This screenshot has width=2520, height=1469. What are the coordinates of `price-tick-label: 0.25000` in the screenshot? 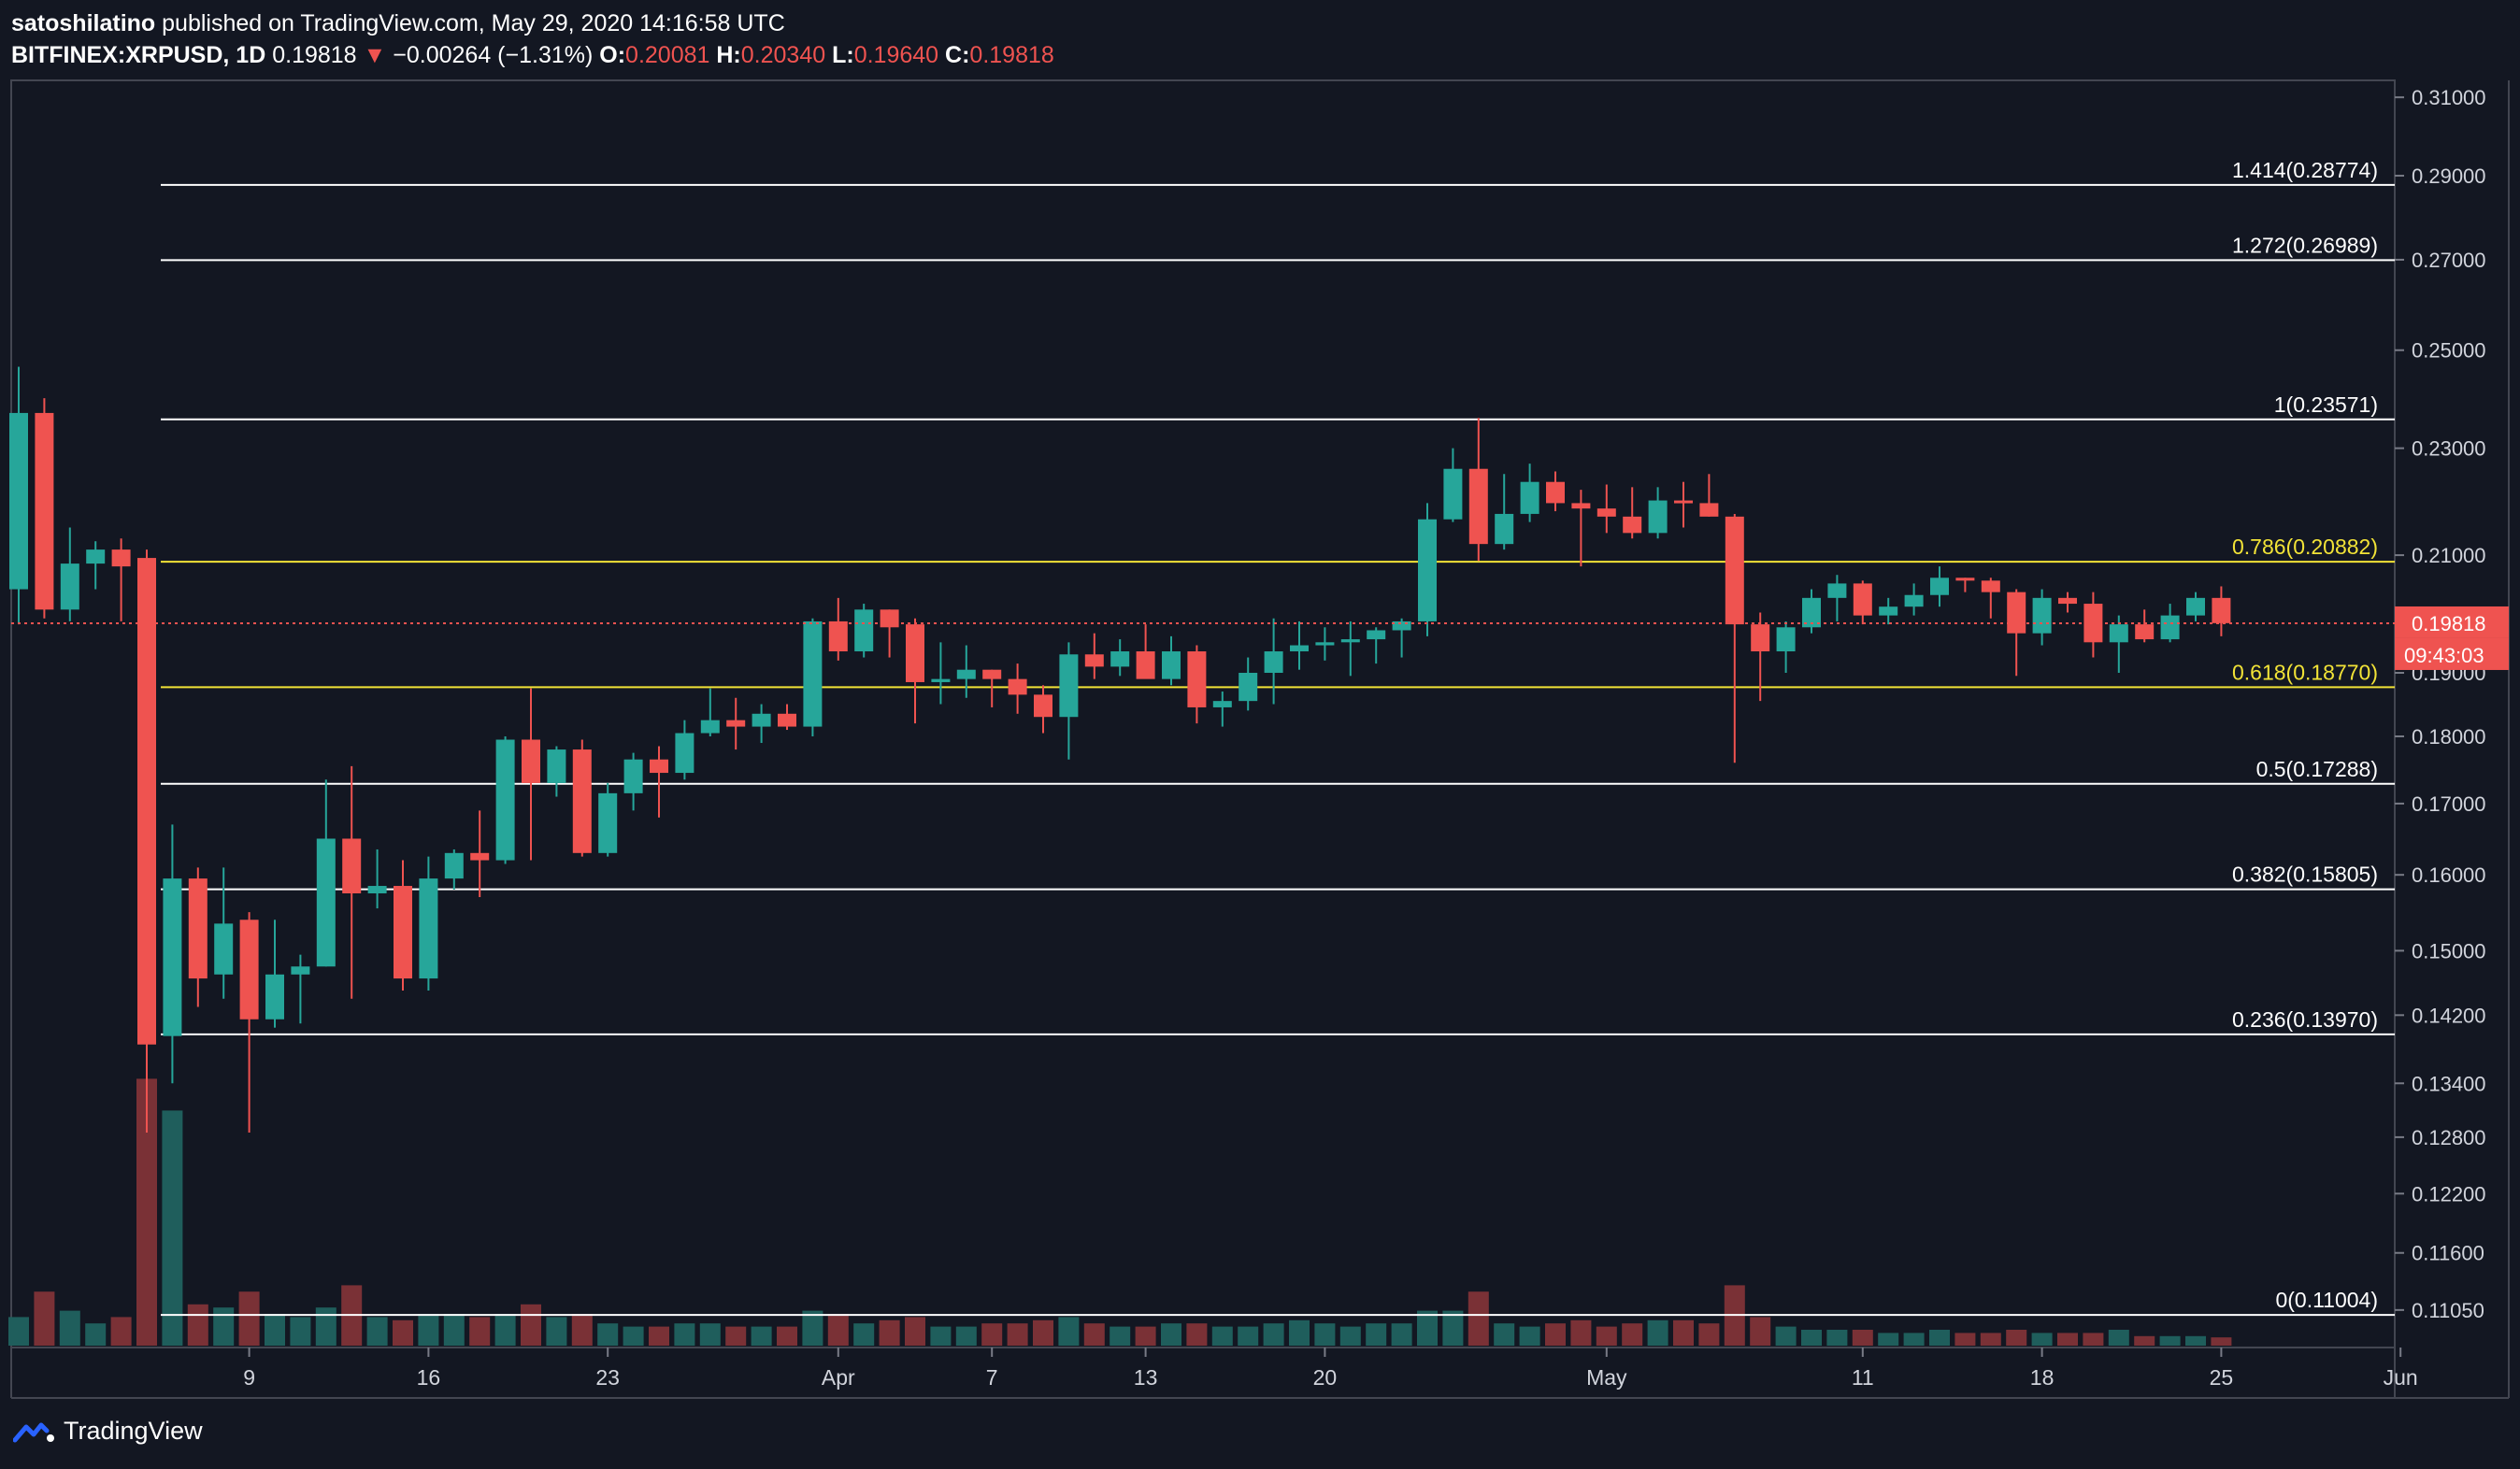 It's located at (2449, 351).